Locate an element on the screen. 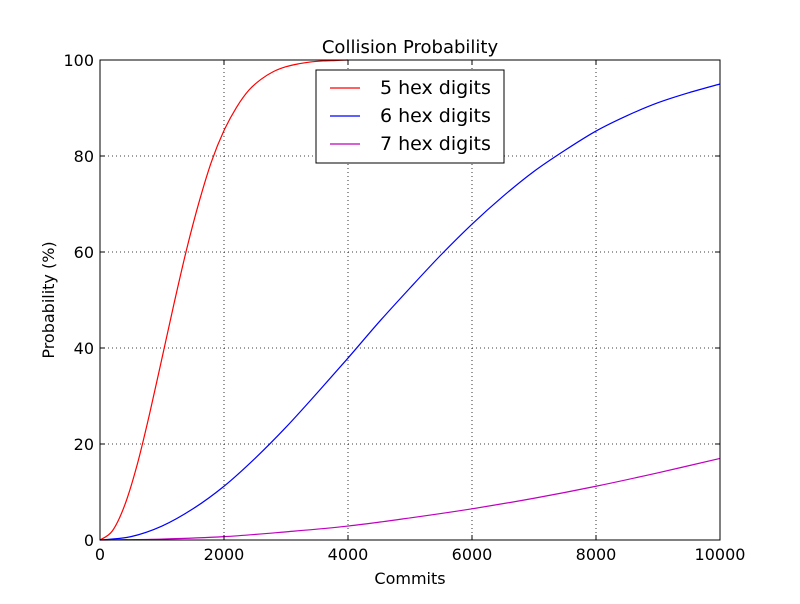  y-axis-label: Probability (%) is located at coordinates (48, 299).